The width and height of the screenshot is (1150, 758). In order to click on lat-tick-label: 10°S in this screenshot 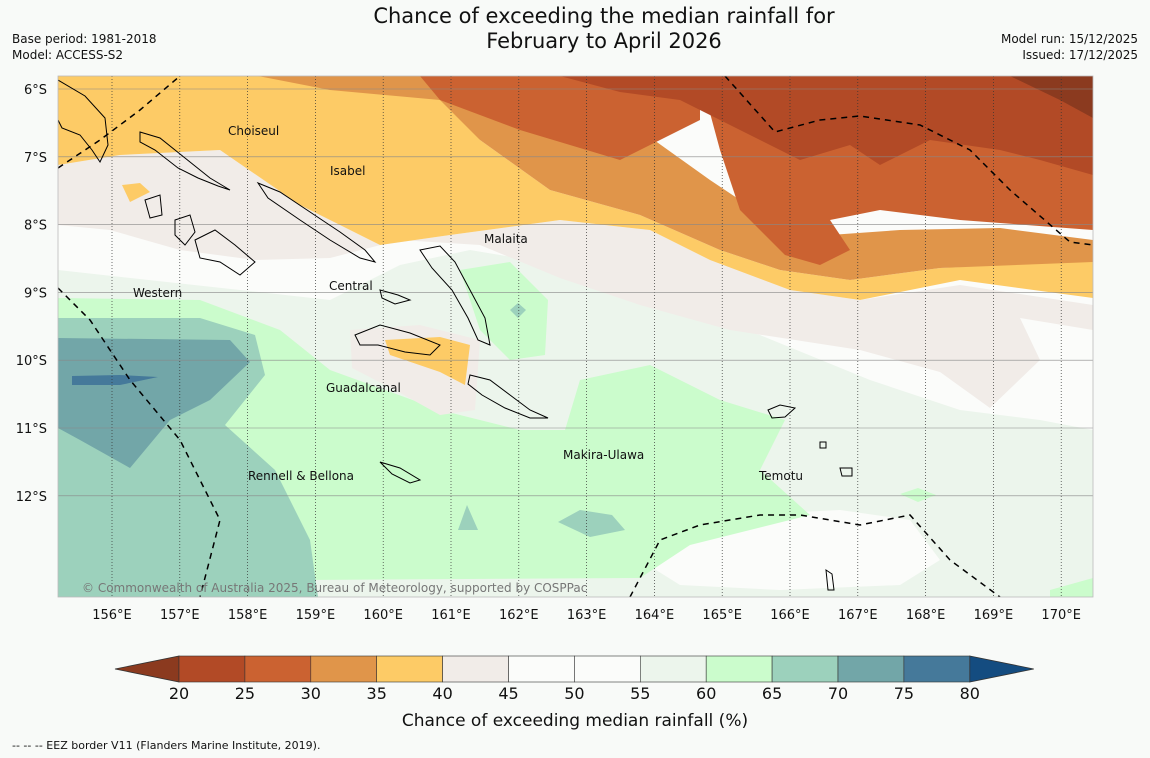, I will do `click(31, 361)`.